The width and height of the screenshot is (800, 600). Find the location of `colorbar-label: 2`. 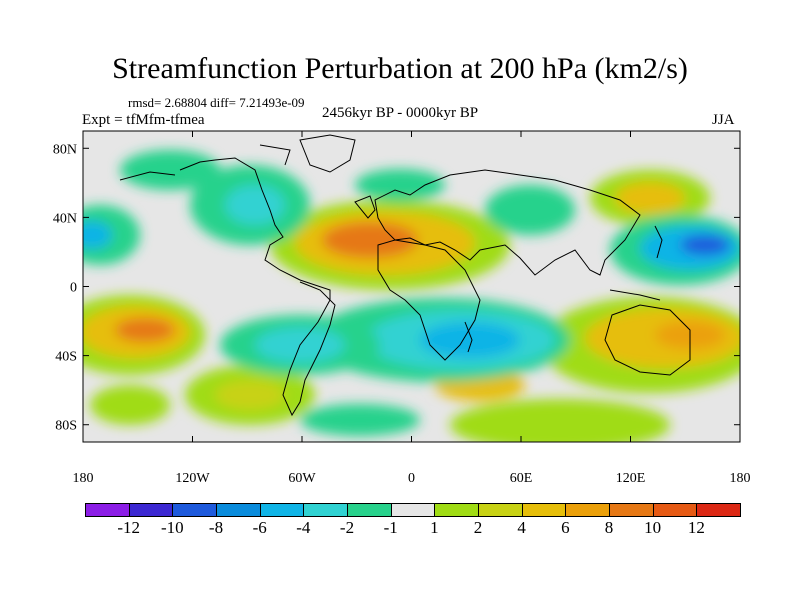

colorbar-label: 2 is located at coordinates (478, 527).